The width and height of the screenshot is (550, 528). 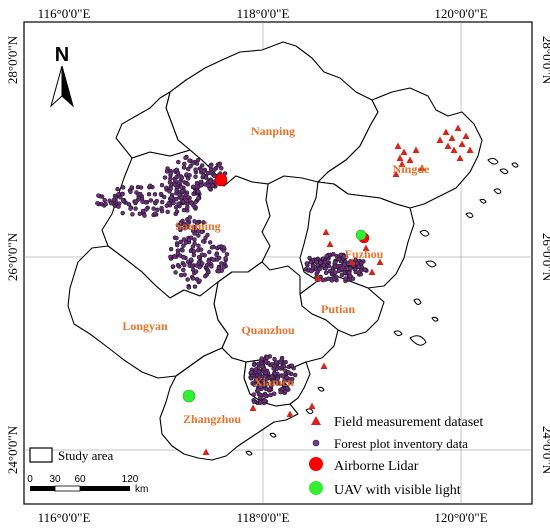 What do you see at coordinates (145, 326) in the screenshot?
I see `city-label-longyan: Longyan` at bounding box center [145, 326].